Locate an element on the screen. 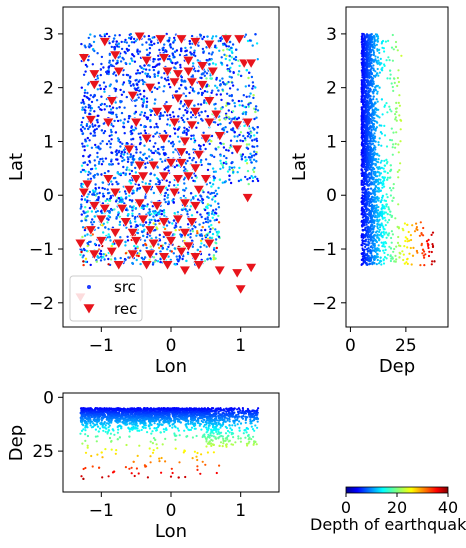 The height and width of the screenshot is (548, 466). y-tick-label: −2 is located at coordinates (41, 304).